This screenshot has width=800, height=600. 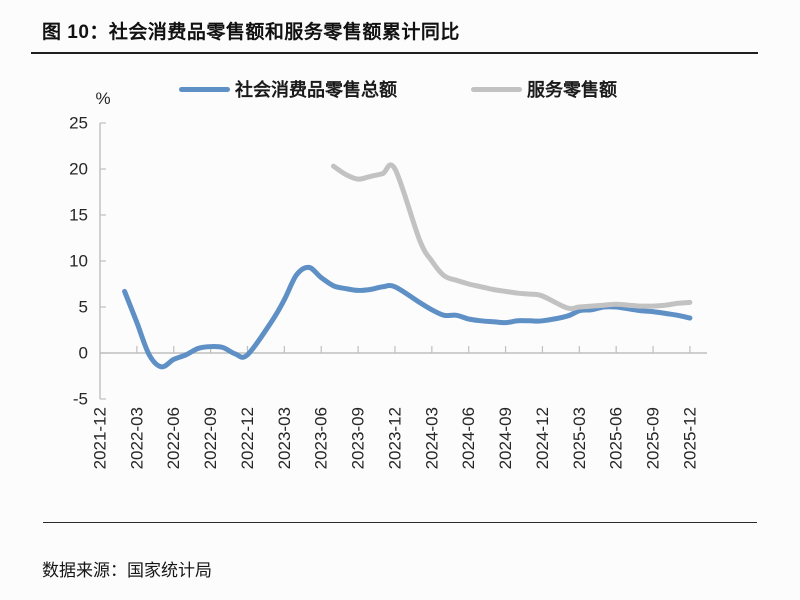 I want to click on x-tick-label: 2023-09, so click(x=358, y=438).